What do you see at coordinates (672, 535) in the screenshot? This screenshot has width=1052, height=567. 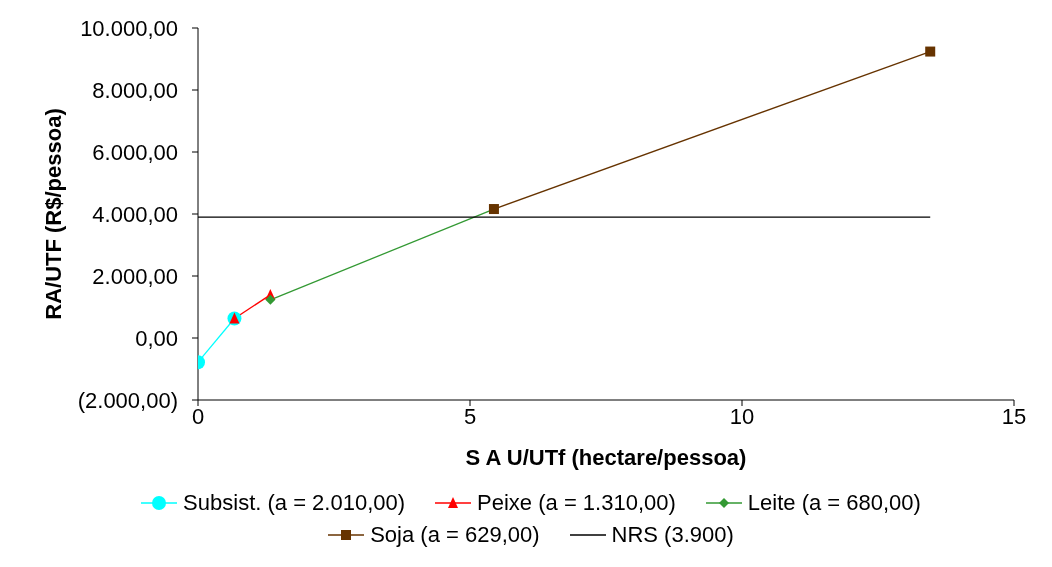 I see `legend-label: NRS (3.900)` at bounding box center [672, 535].